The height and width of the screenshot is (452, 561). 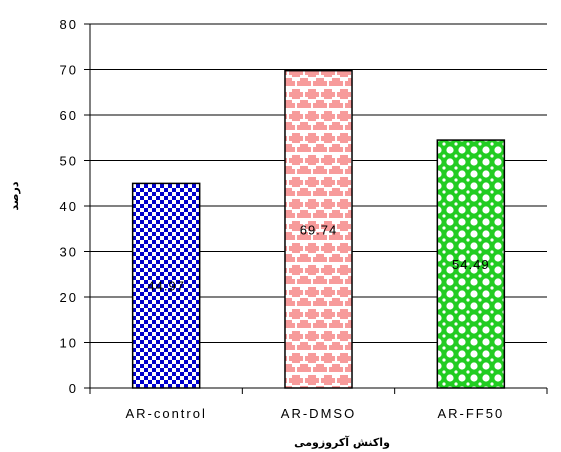 What do you see at coordinates (342, 442) in the screenshot?
I see `x-axis-title: واکنش آکروزومی` at bounding box center [342, 442].